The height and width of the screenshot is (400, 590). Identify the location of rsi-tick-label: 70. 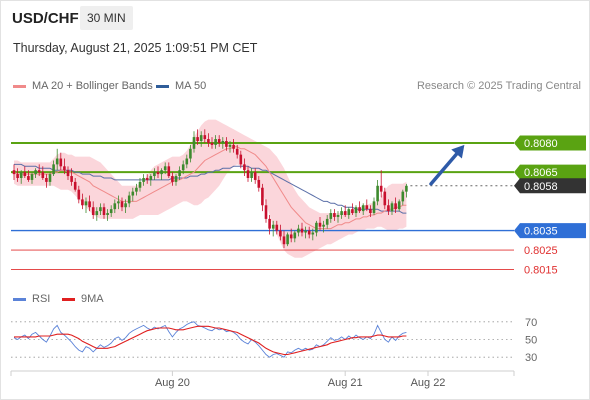
(531, 323).